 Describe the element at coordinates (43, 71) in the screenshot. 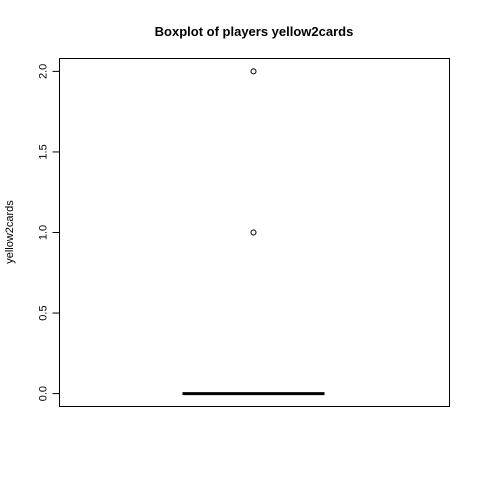

I see `y-tick-label: 2.0` at that location.